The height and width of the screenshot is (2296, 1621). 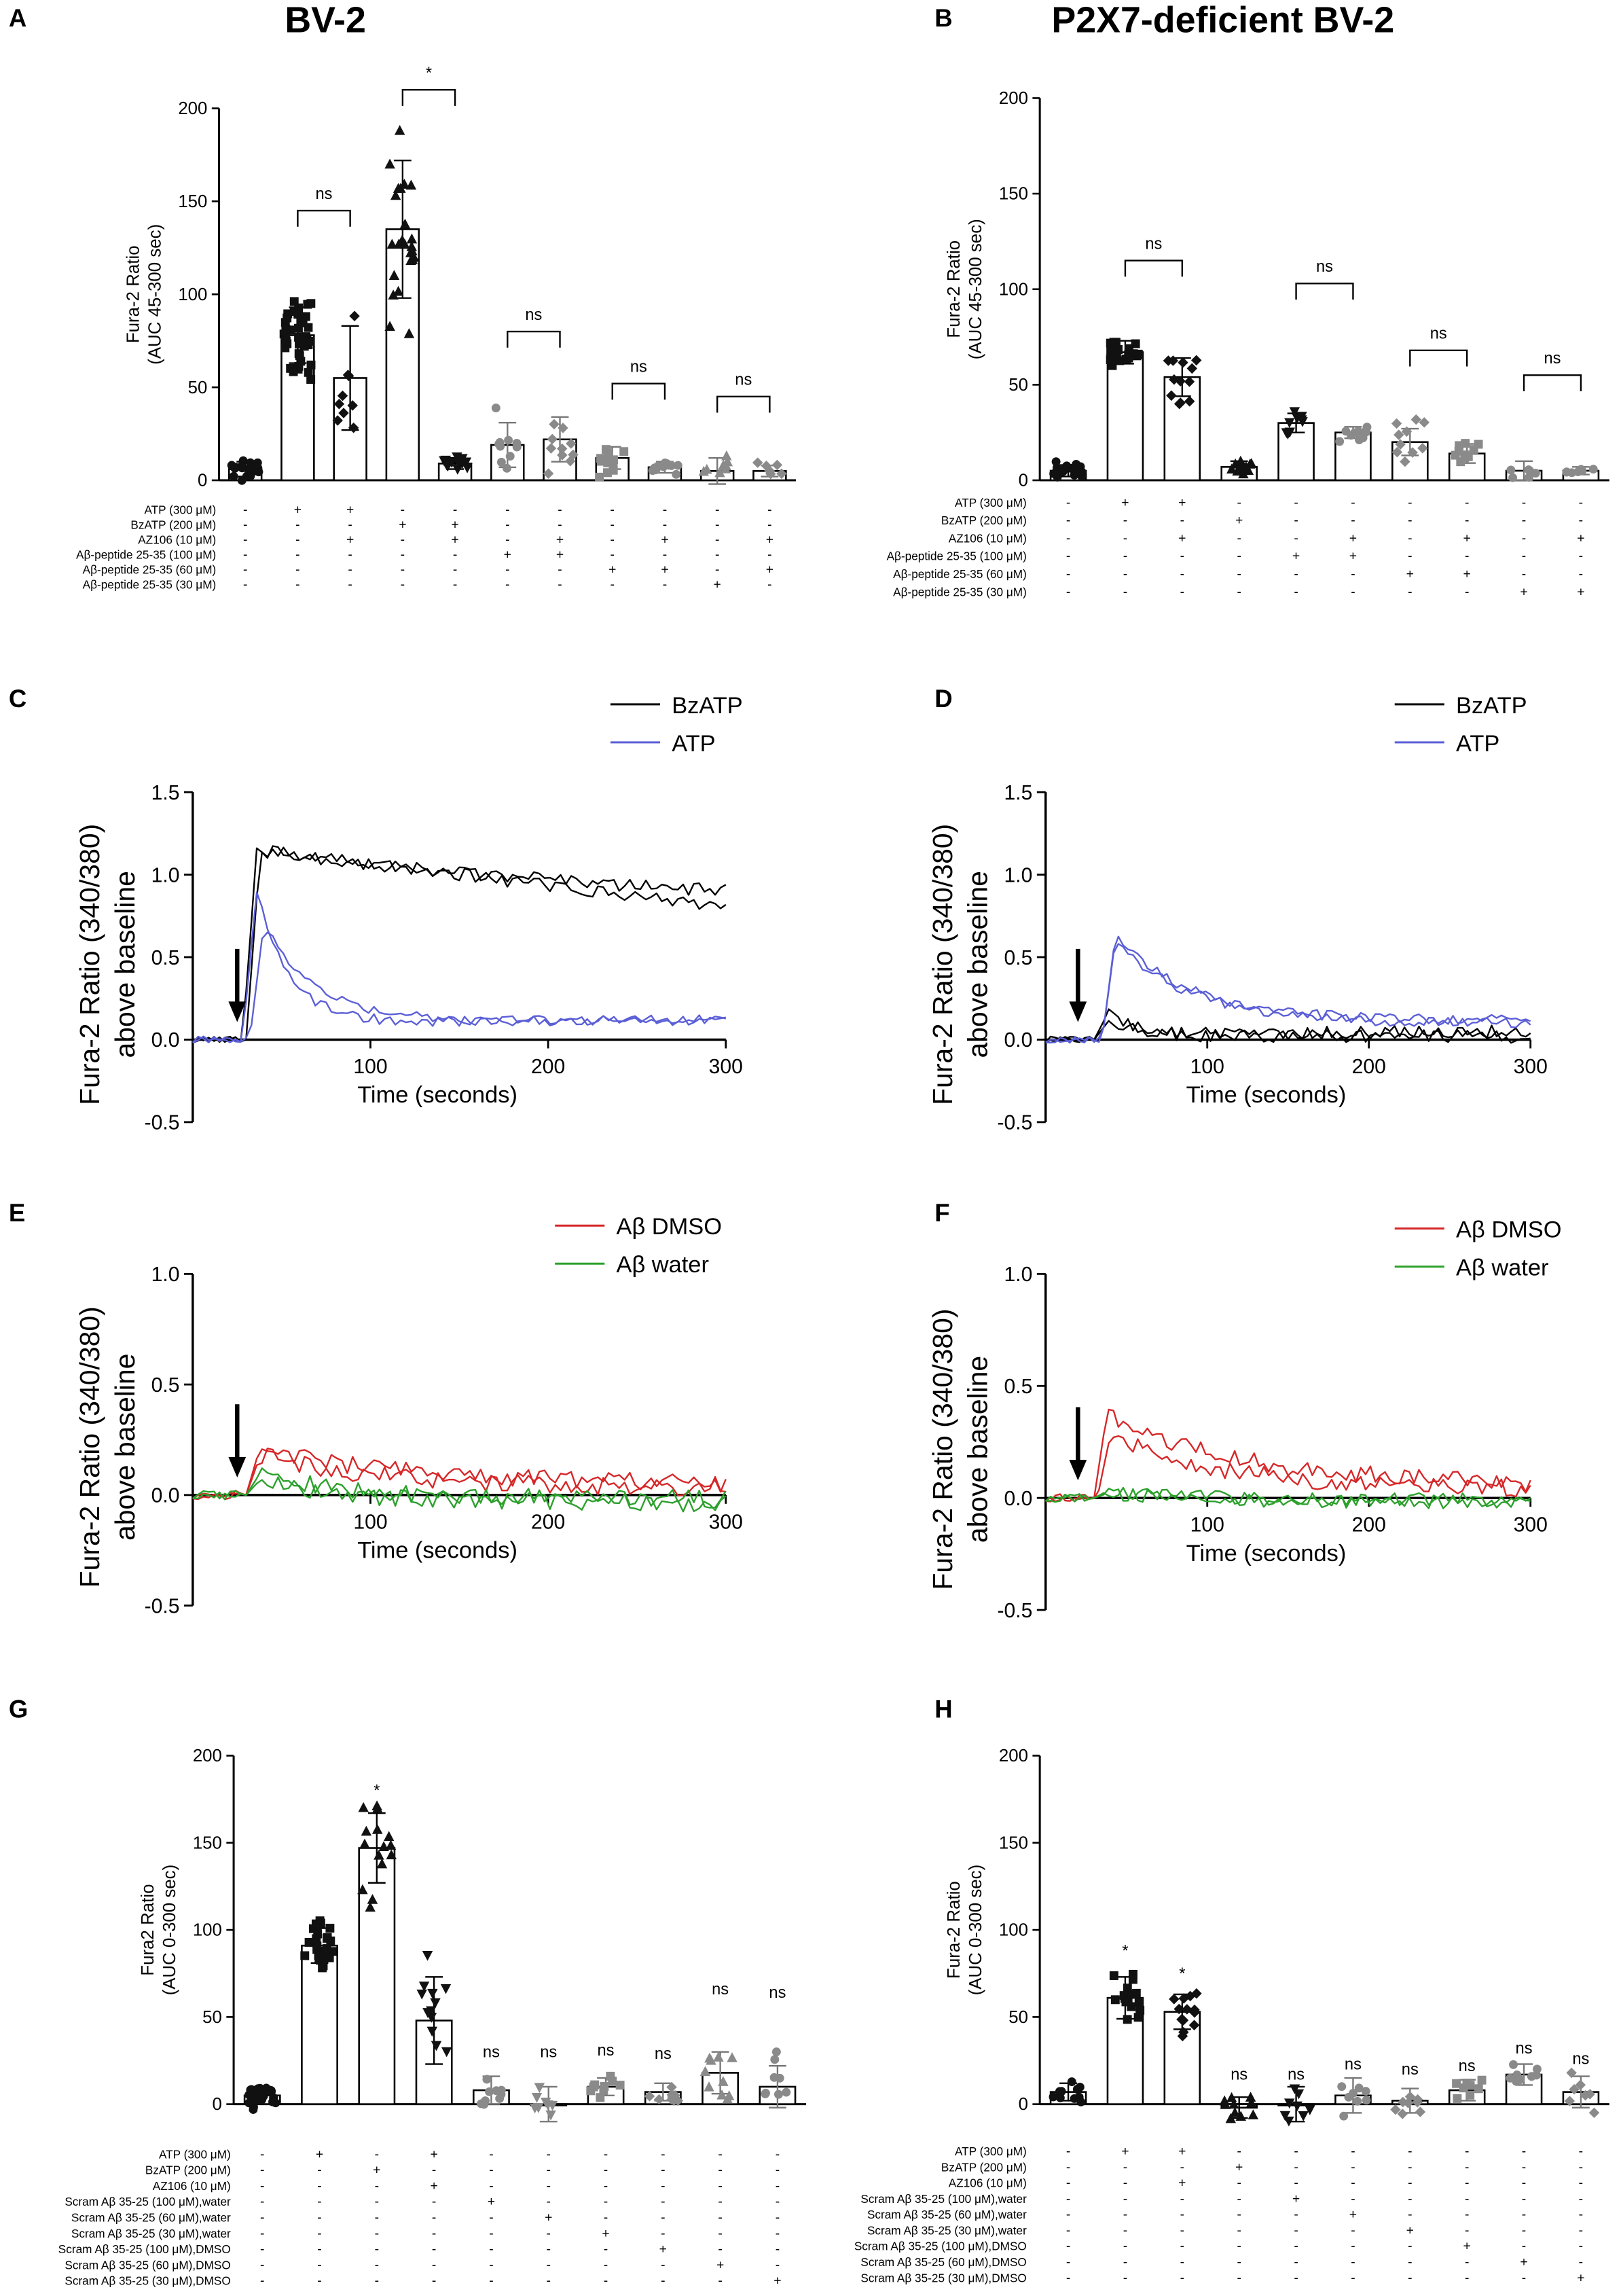 What do you see at coordinates (165, 793) in the screenshot?
I see `y-tick-label: 1.5` at bounding box center [165, 793].